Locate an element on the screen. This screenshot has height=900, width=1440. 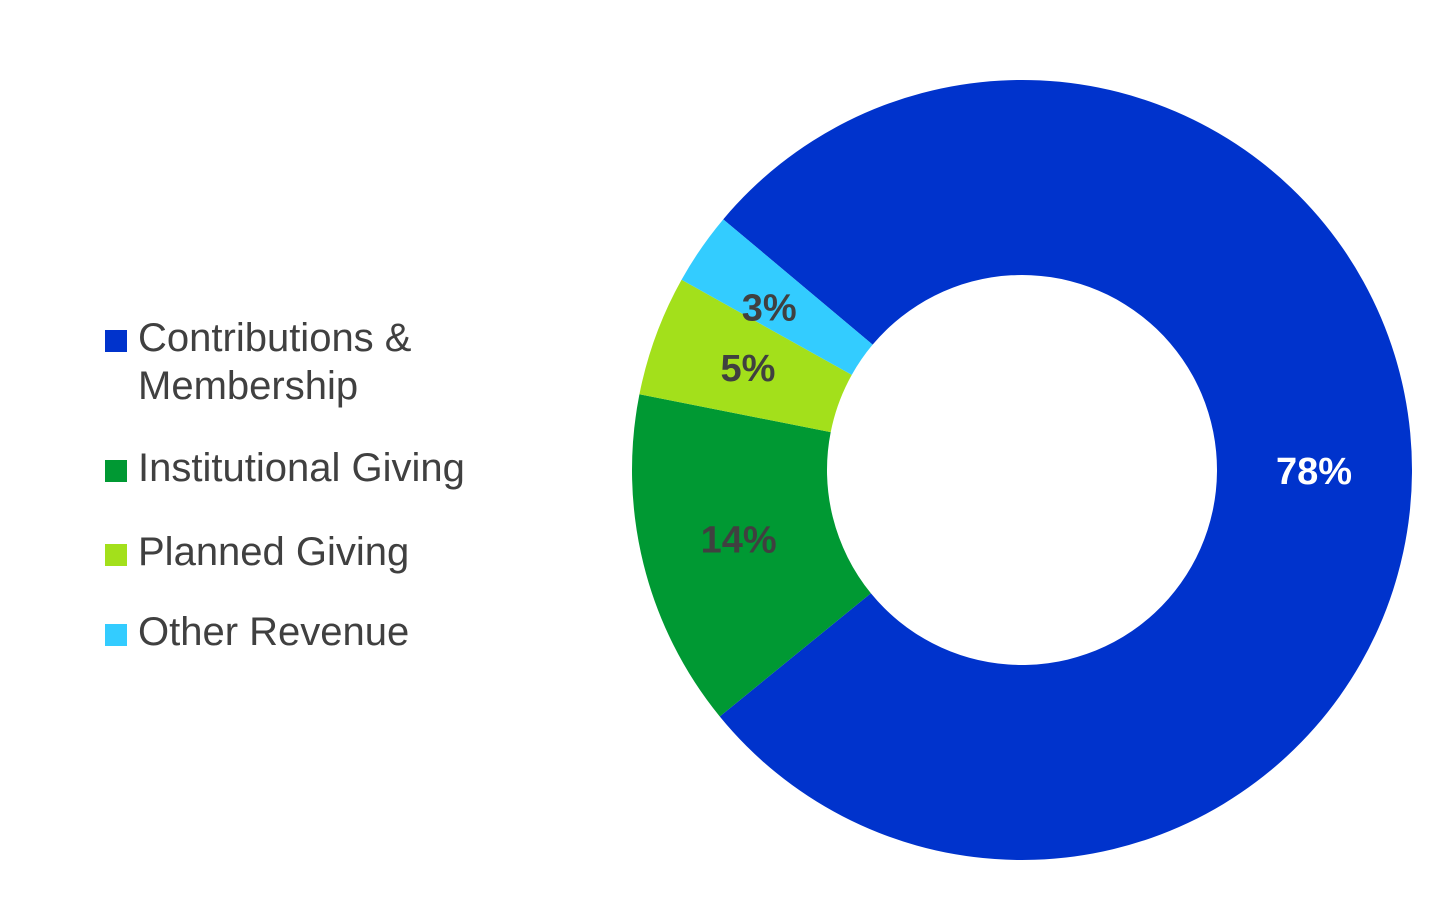
data-label-4: 3% is located at coordinates (769, 308).